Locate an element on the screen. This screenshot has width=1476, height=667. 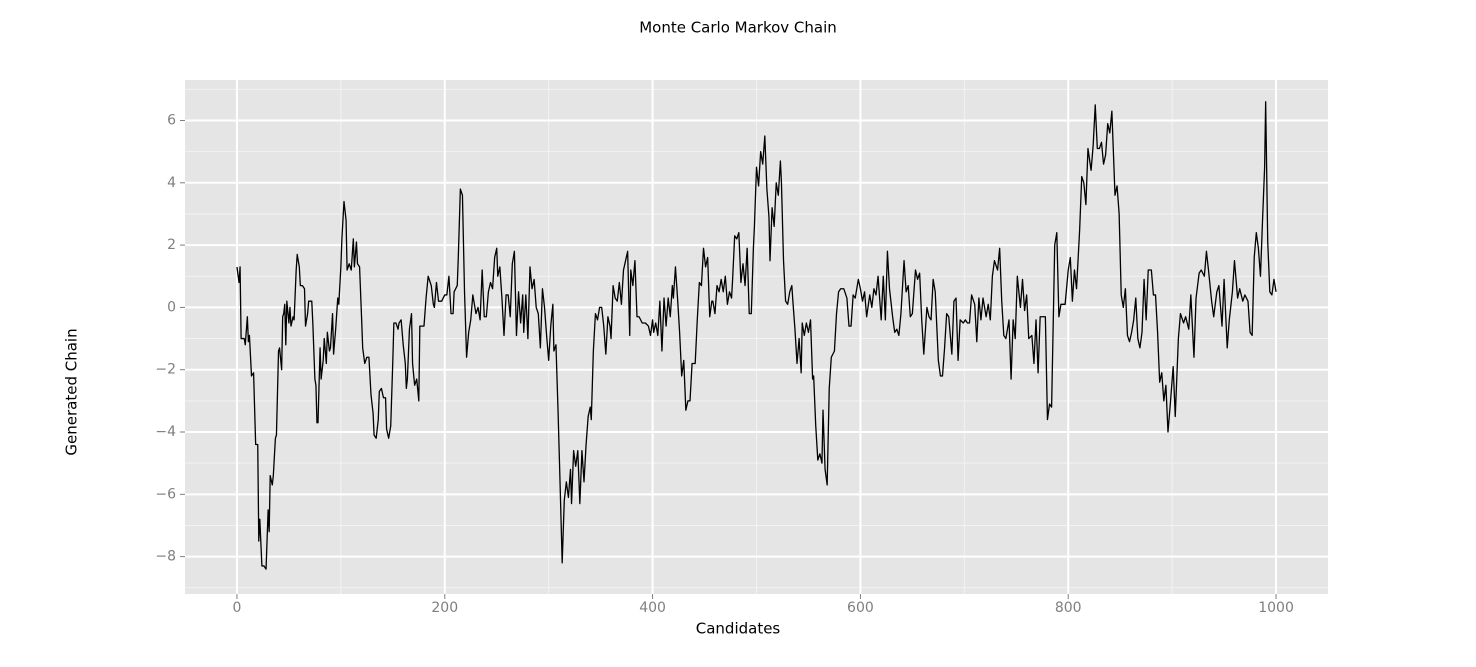
y-tick-label: 0 is located at coordinates (171, 307).